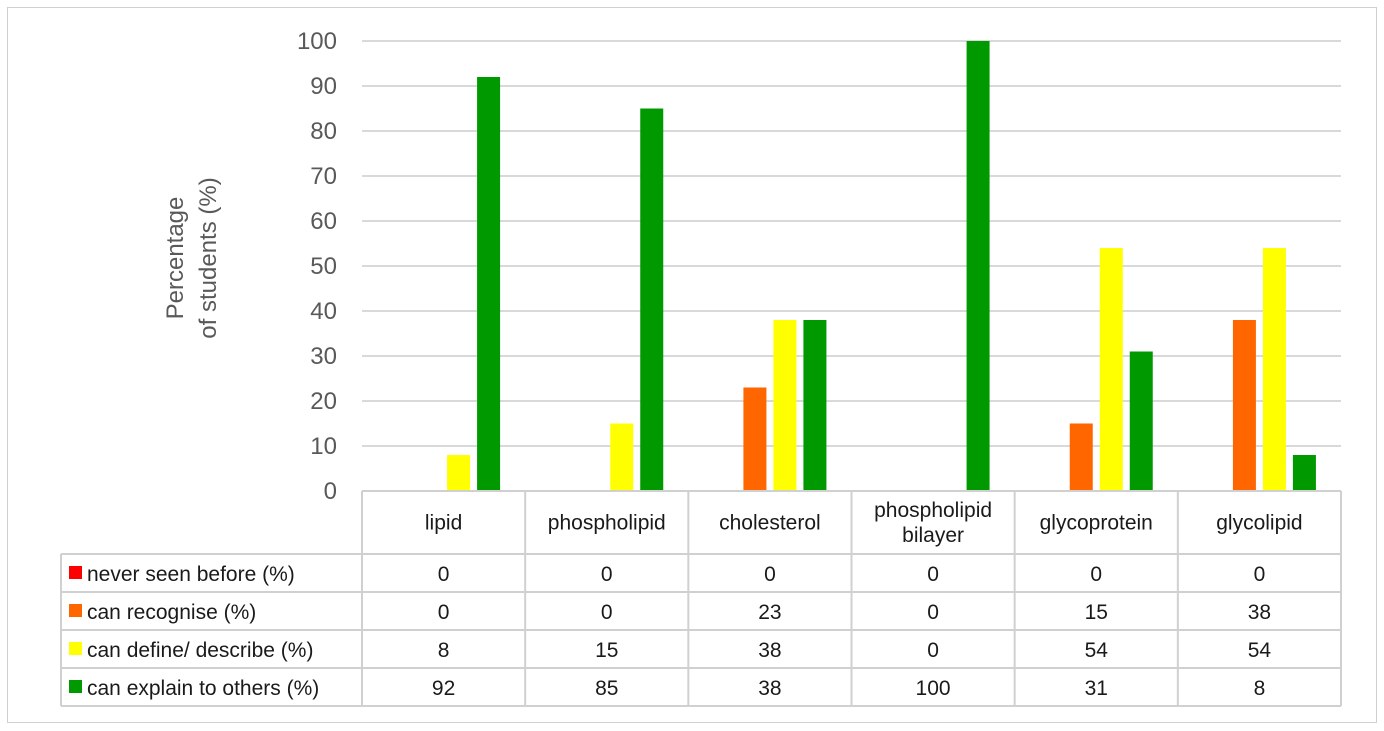 This screenshot has width=1384, height=731. Describe the element at coordinates (606, 688) in the screenshot. I see `data-table-value: 85` at that location.